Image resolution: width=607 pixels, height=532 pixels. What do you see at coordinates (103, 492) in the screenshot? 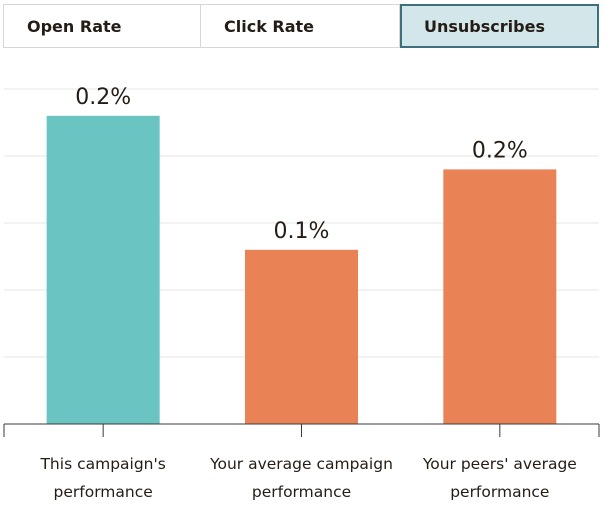
I see `category-label-1-line-2: performance` at bounding box center [103, 492].